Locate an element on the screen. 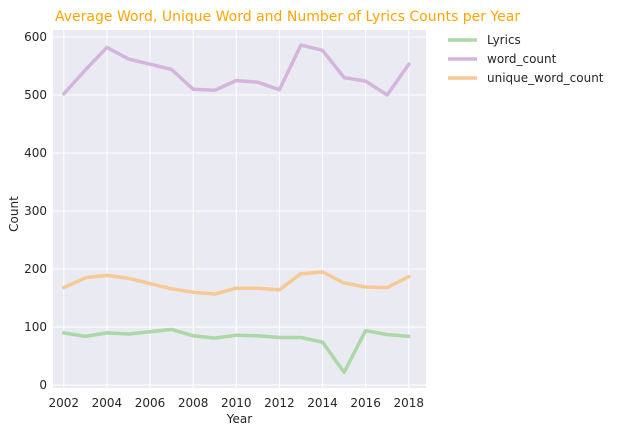  legend: Lyrics word_count unique_word_count is located at coordinates (526, 59).